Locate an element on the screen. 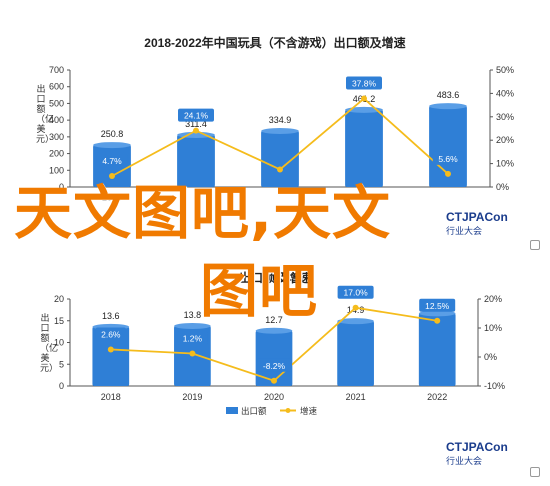  top-bar-value-label: 483.6 is located at coordinates (448, 95).